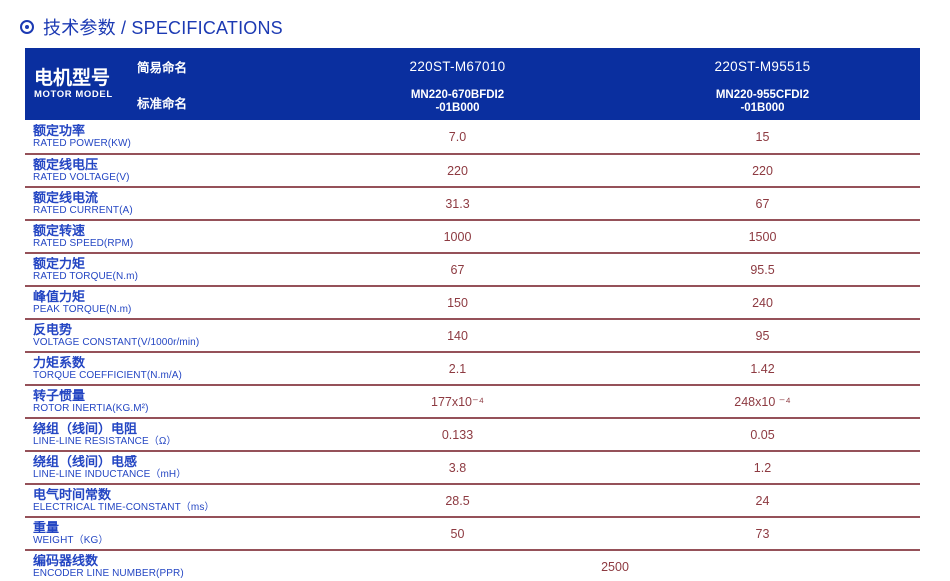  What do you see at coordinates (485, 27) in the screenshot?
I see `page-title: 技术参数 / SPECIFICATIONS` at bounding box center [485, 27].